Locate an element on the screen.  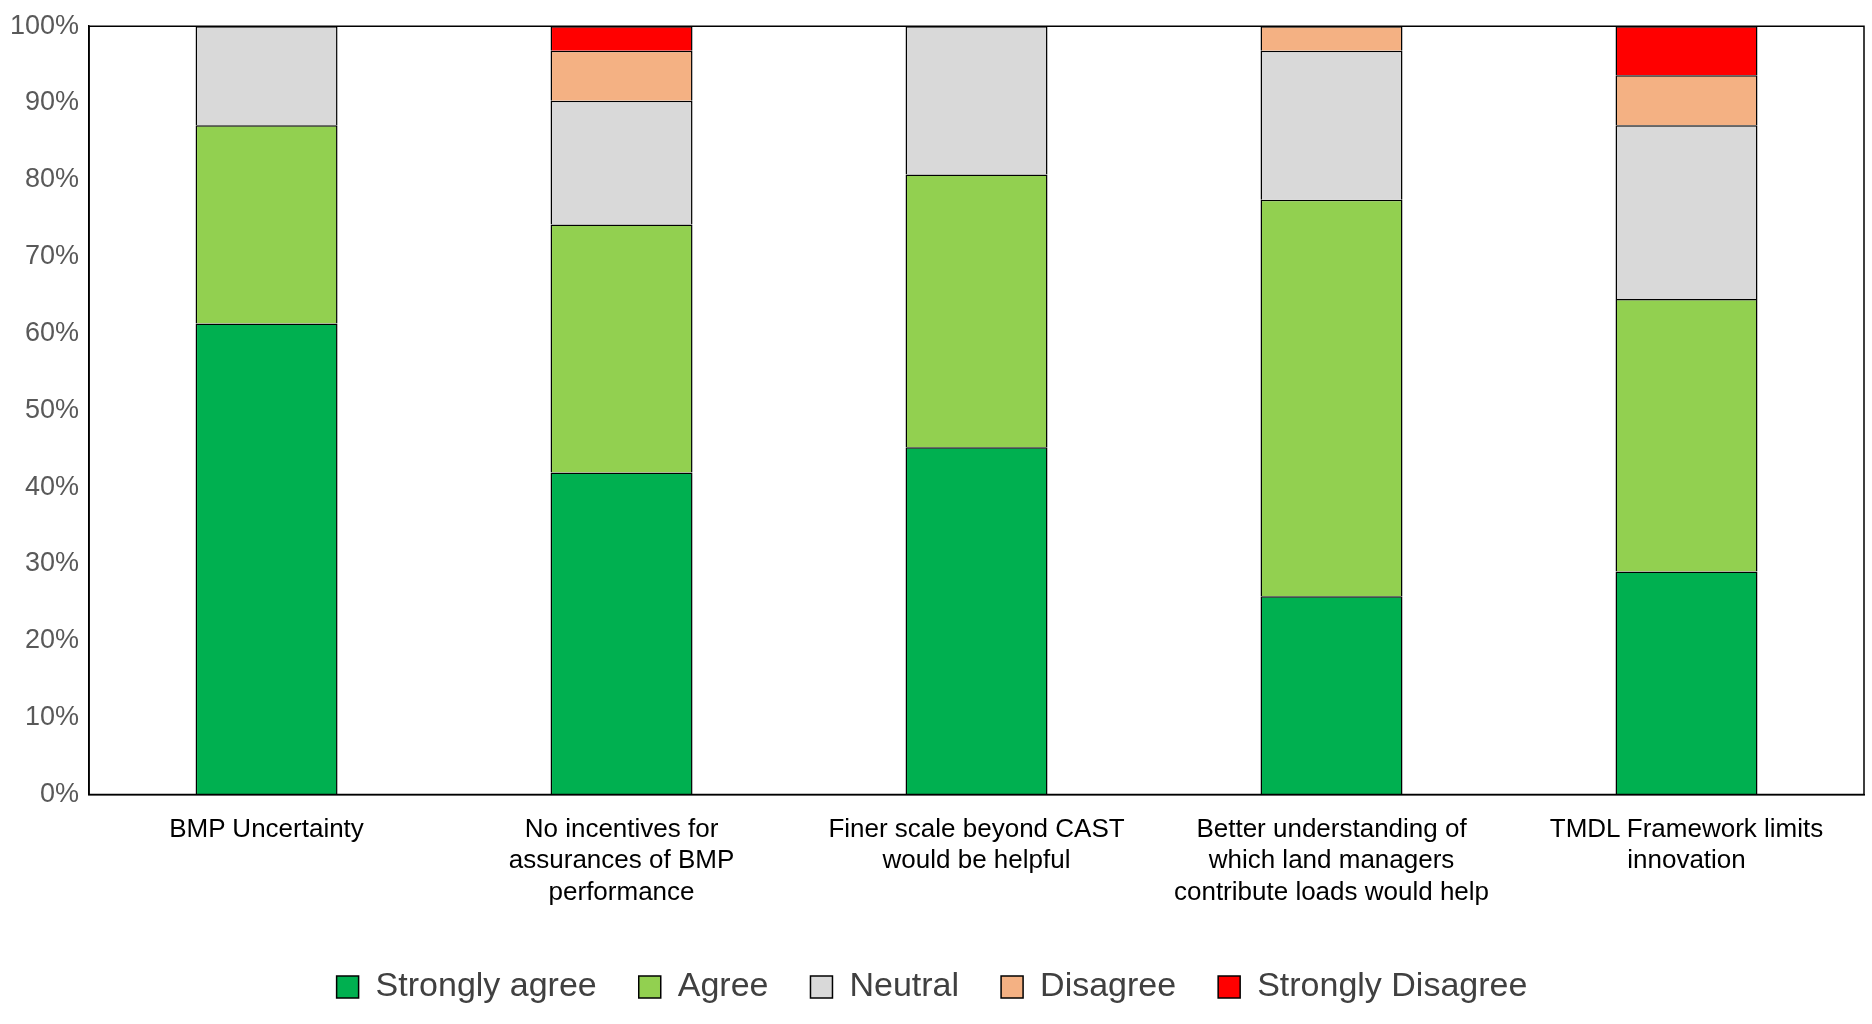
x-tick-label: Better understanding of which land managers contribute loads would help is located at coordinates (1331, 859).